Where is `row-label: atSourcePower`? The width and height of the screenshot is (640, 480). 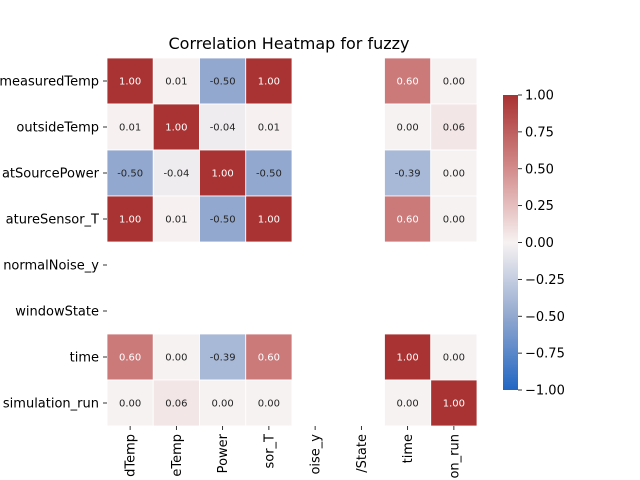 row-label: atSourcePower is located at coordinates (51, 174).